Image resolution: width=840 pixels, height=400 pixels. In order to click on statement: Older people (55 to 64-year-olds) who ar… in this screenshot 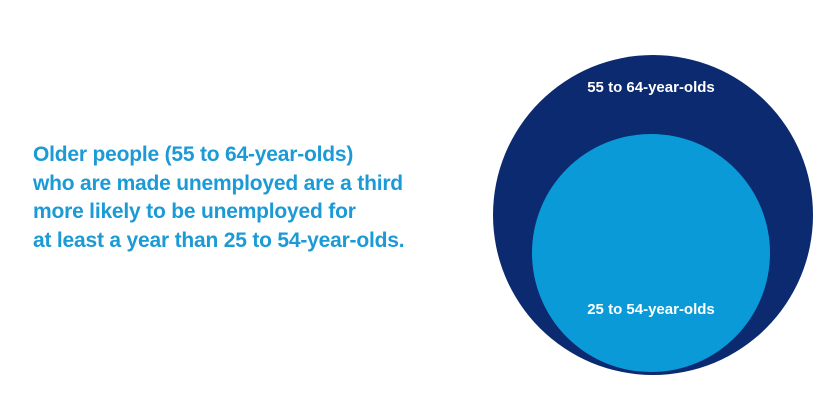, I will do `click(219, 198)`.